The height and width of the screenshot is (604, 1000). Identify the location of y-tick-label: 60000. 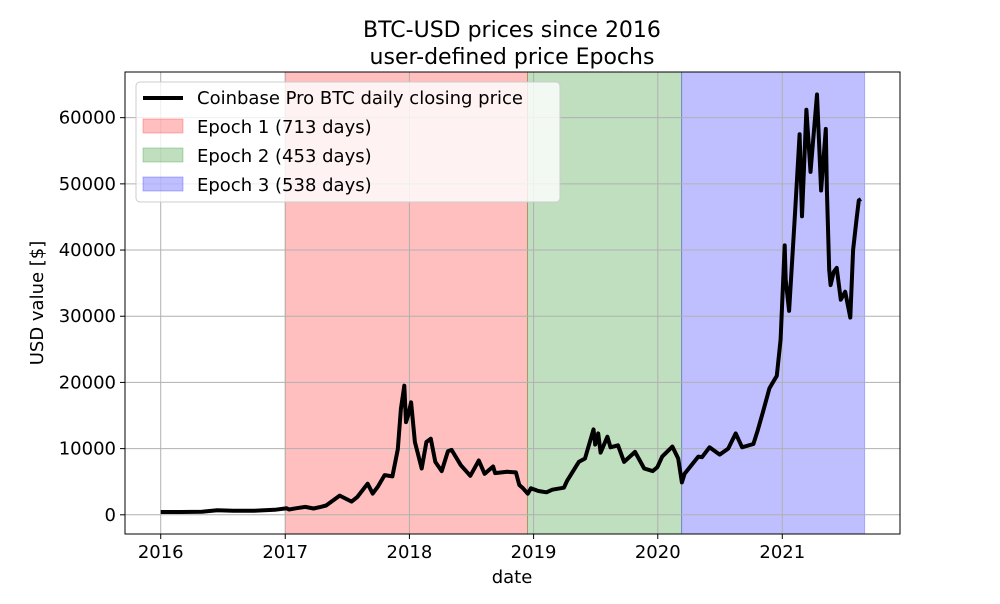
(87, 118).